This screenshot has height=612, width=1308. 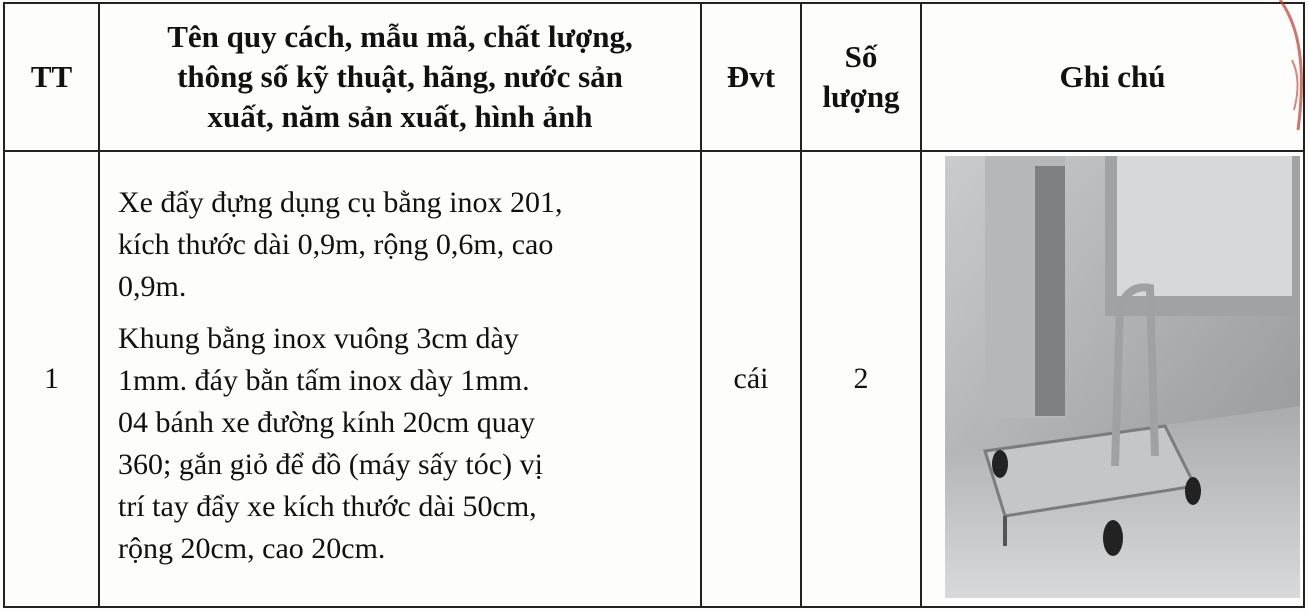 I want to click on text-line: 1mm. đáy bằn tấm inox dày 1mm., so click(x=324, y=380).